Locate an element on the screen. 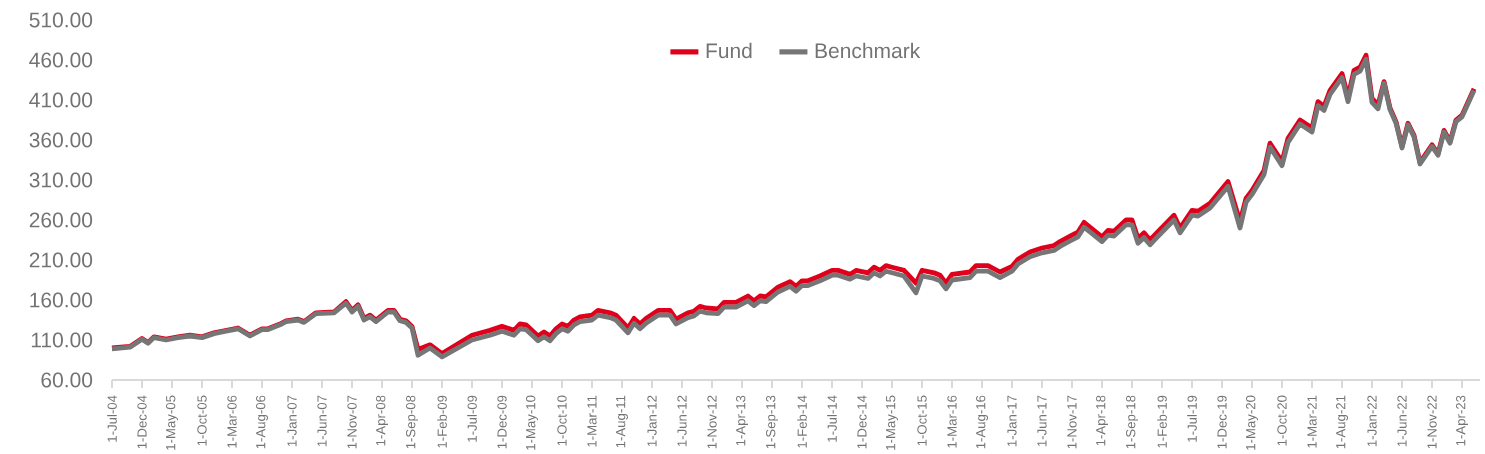 The image size is (1485, 454). x-tick-label: 1-Nov-17 is located at coordinates (1072, 422).